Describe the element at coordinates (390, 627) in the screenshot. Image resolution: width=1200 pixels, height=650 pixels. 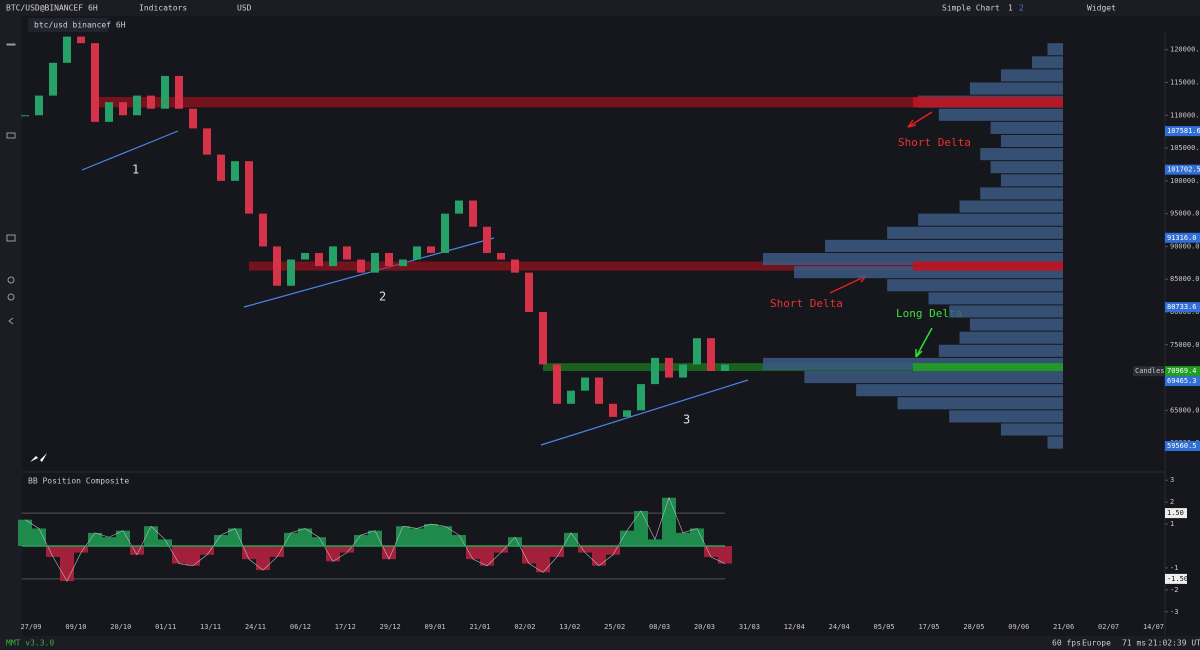
I see `x-tick-label: 29/12` at that location.